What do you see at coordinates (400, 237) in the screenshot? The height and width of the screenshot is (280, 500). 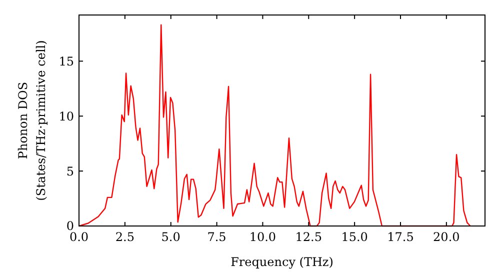 I see `x-tick-label: 17.5` at bounding box center [400, 237].